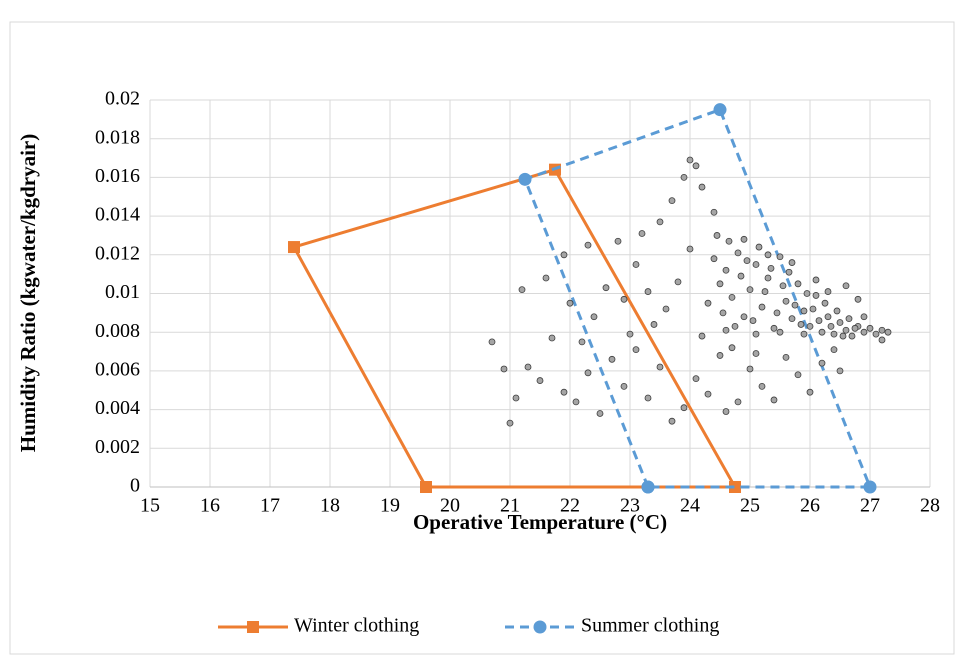 Image resolution: width=956 pixels, height=655 pixels. What do you see at coordinates (117, 176) in the screenshot?
I see `y-tick-label: 0.016` at bounding box center [117, 176].